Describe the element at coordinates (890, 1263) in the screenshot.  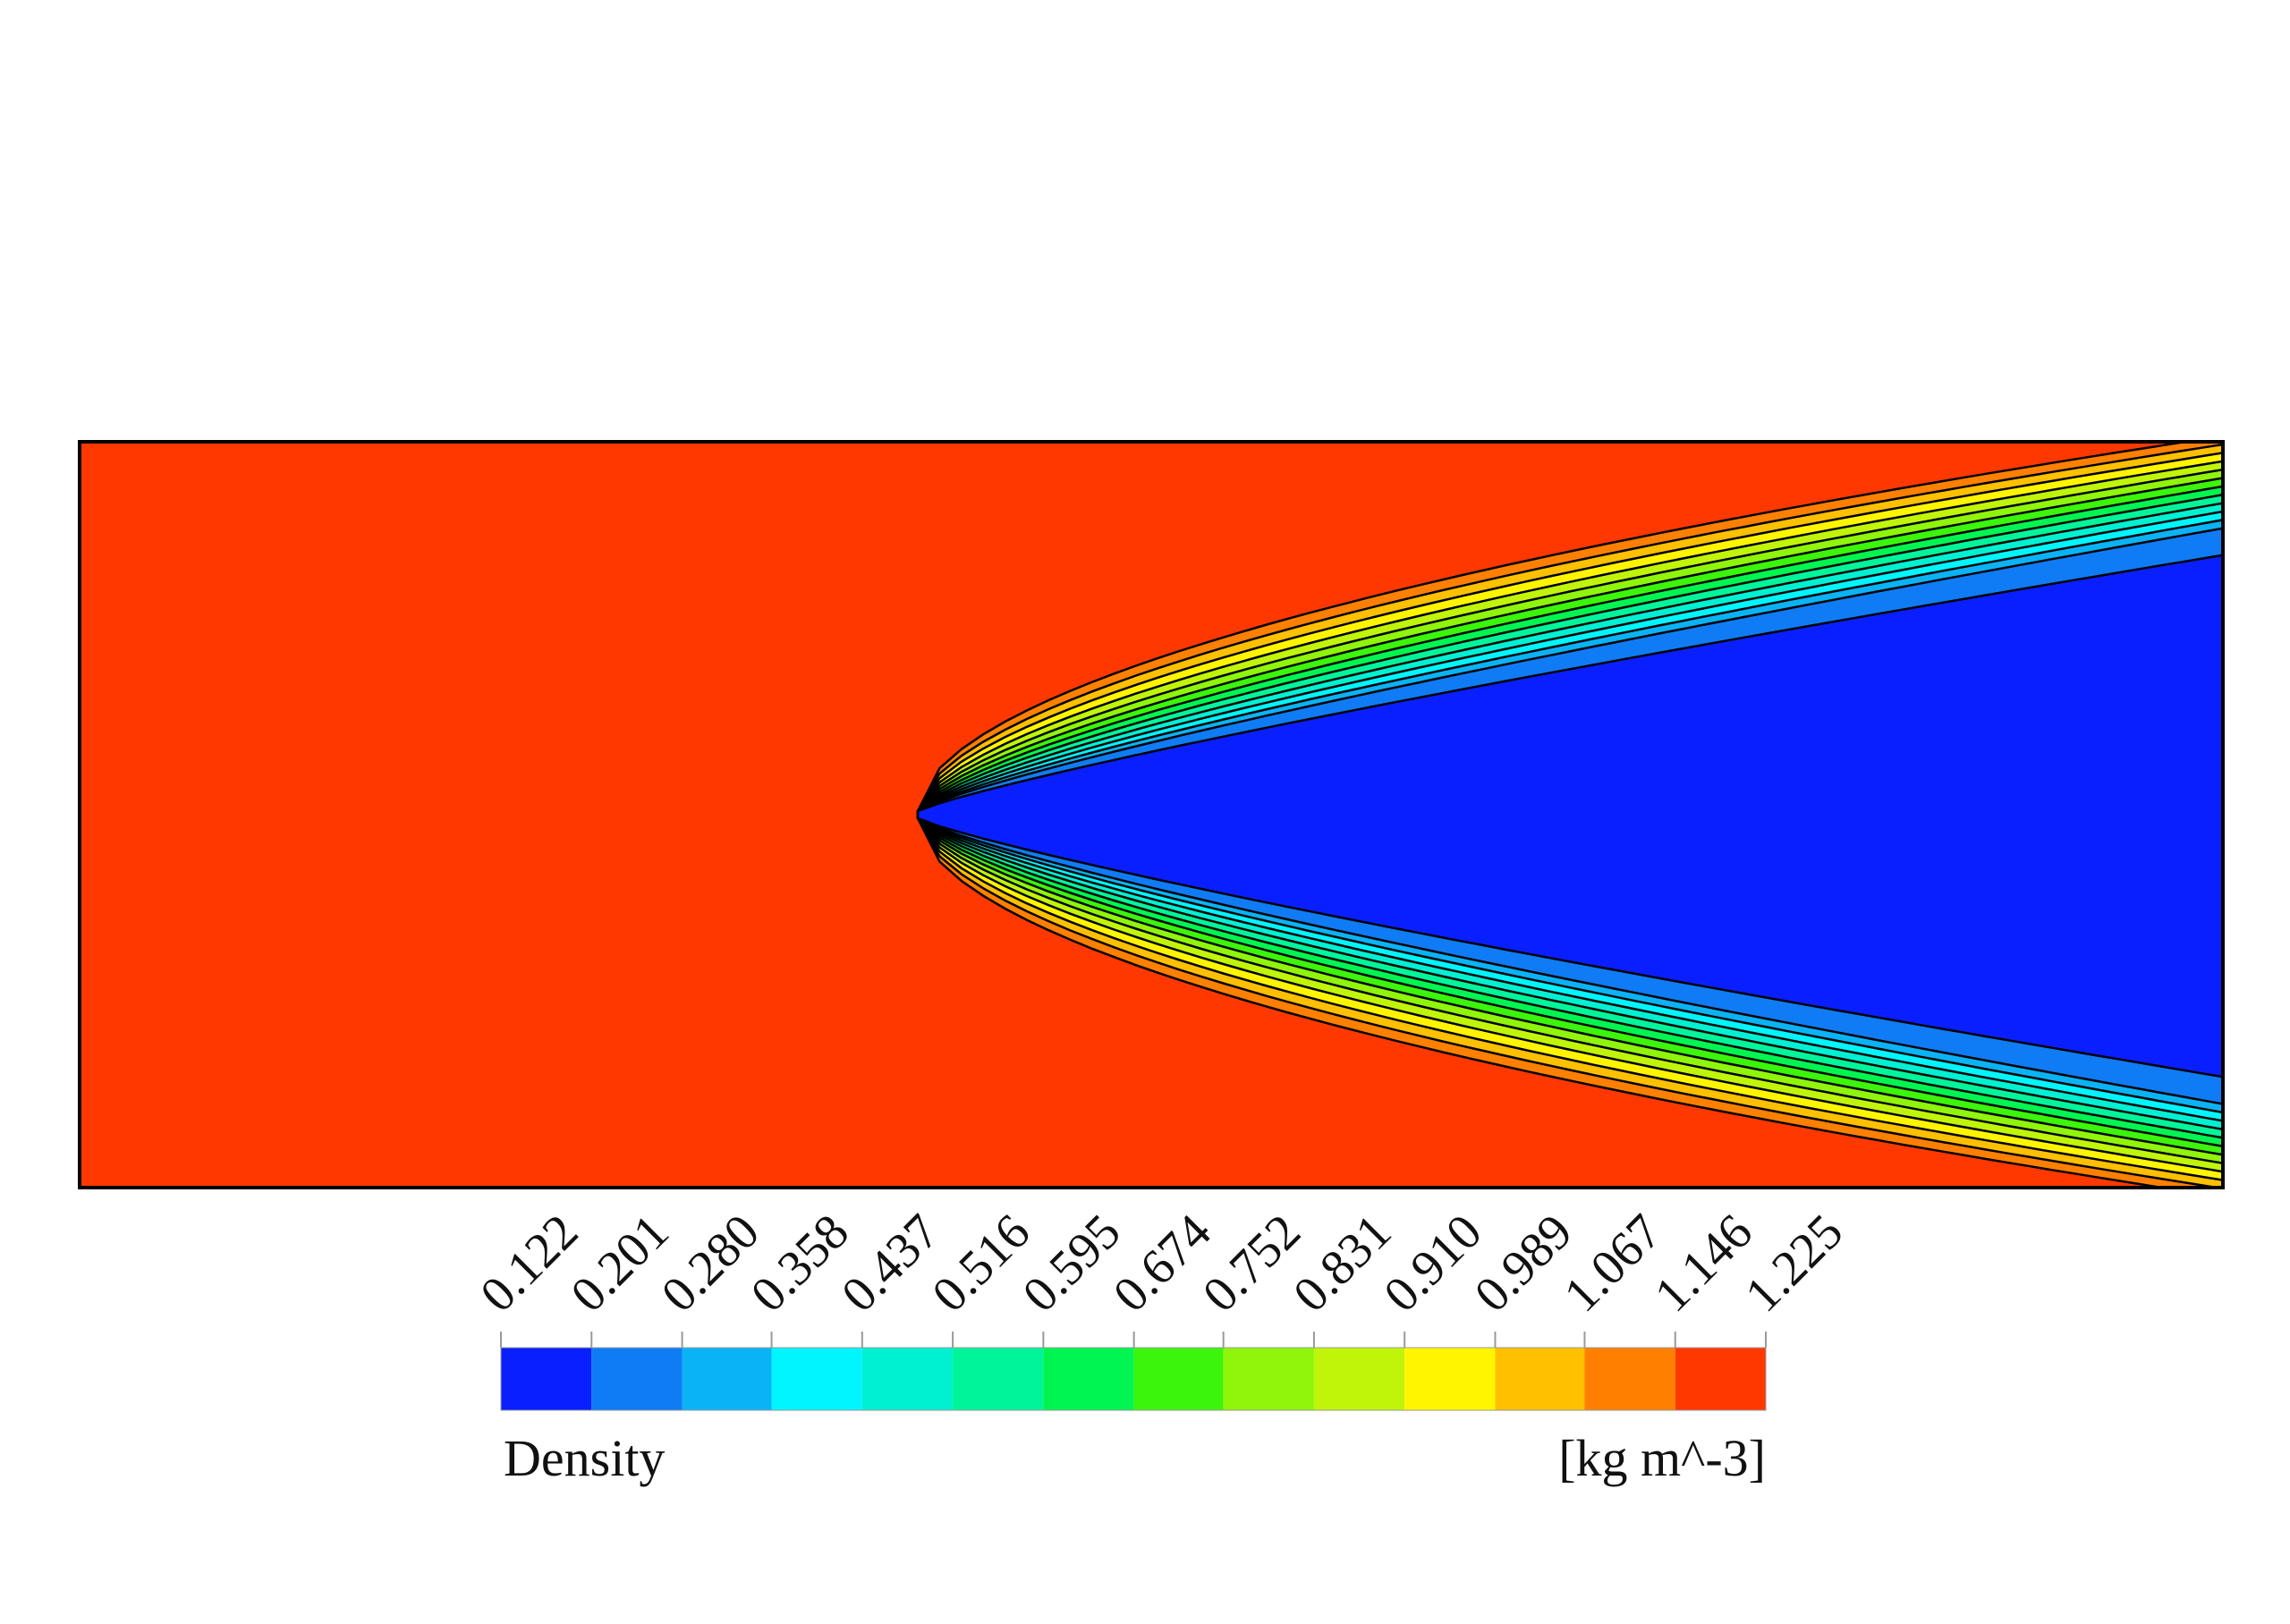
I see `colorbar-tick-label: 0.437` at that location.